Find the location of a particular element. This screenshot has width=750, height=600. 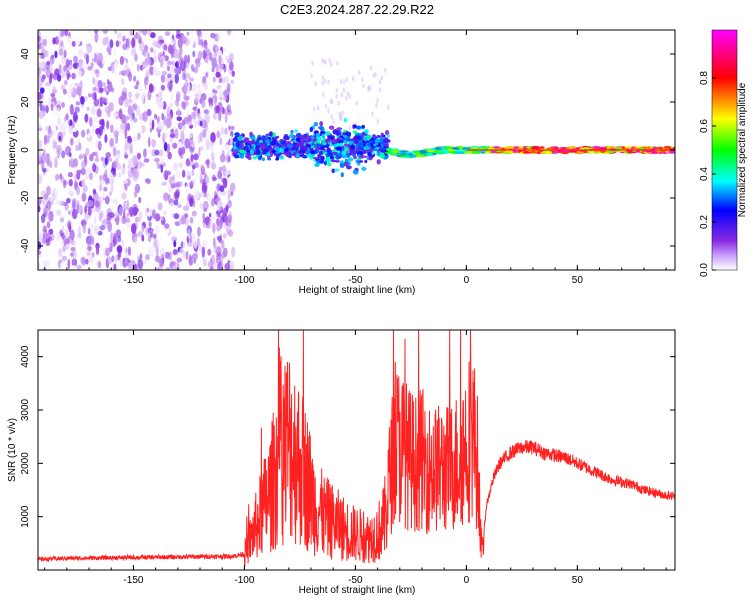

heatmap-xlabel: Height of straight line (km) is located at coordinates (357, 290).